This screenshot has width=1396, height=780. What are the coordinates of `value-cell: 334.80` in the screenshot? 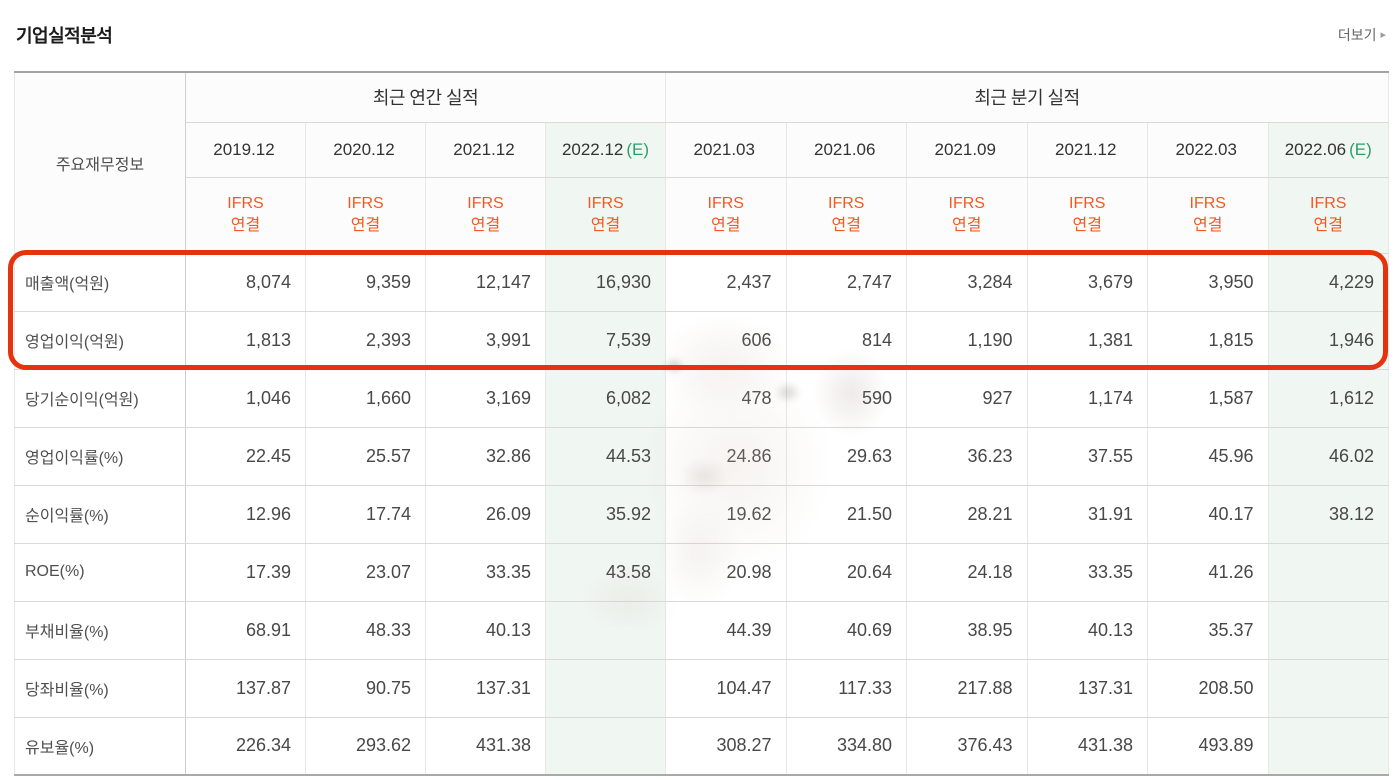 It's located at (846, 746).